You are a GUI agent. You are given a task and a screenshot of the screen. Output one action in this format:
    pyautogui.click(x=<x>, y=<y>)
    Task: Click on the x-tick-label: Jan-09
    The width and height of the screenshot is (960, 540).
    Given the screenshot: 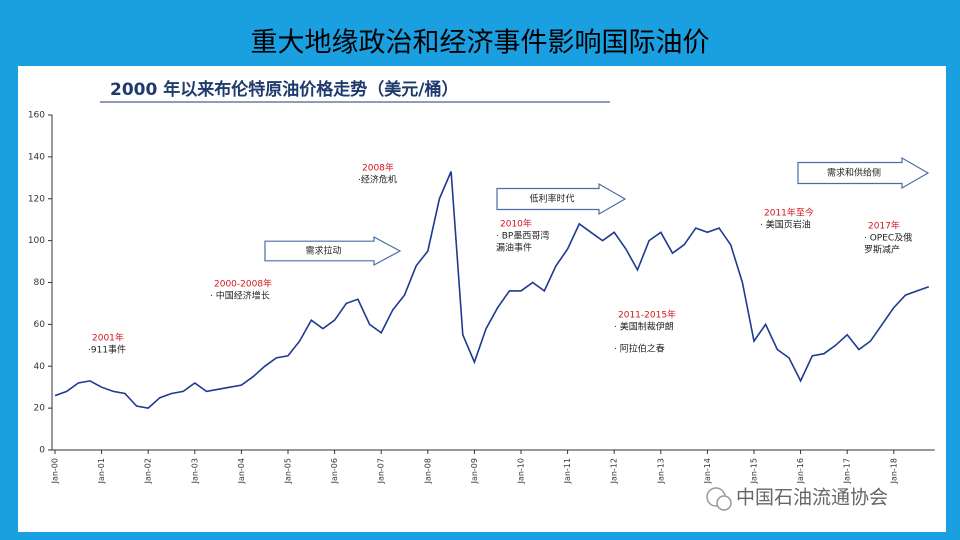 What is the action you would take?
    pyautogui.click(x=474, y=471)
    